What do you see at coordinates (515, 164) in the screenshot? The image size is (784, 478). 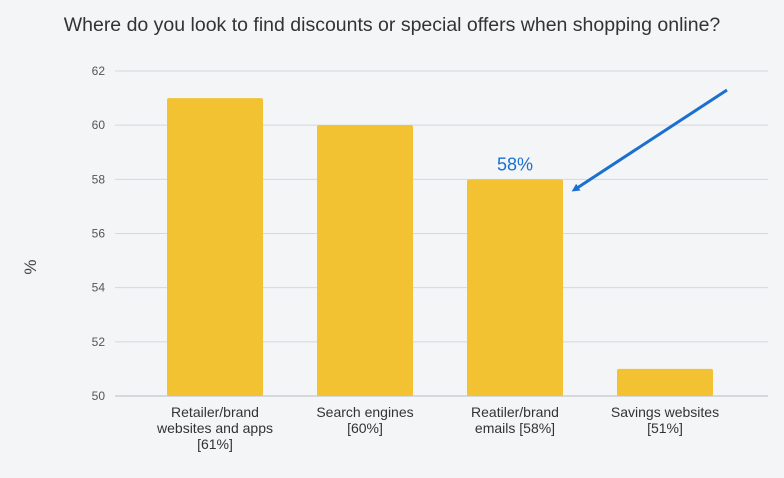 I see `annotation-label: 58%` at bounding box center [515, 164].